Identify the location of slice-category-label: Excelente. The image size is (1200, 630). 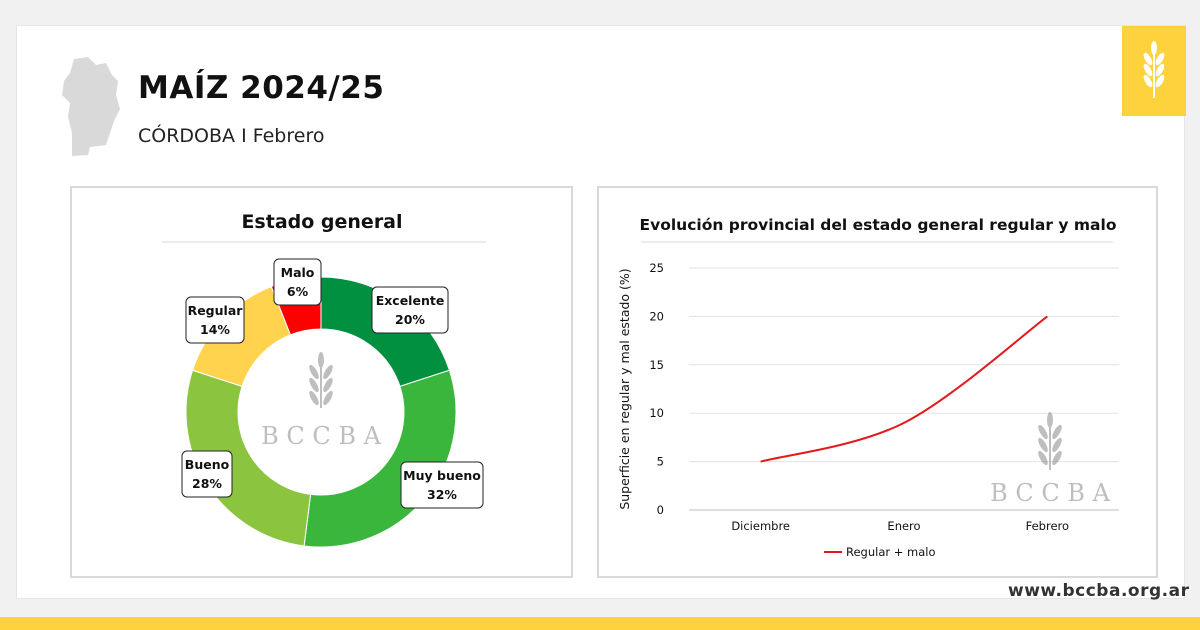
(410, 300).